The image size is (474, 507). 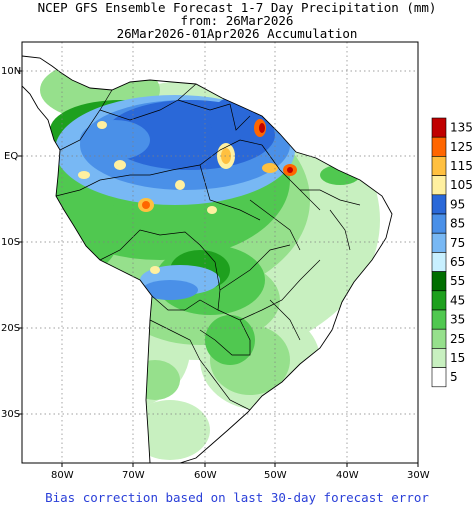 I want to click on legend-label-85: 85, so click(x=457, y=224).